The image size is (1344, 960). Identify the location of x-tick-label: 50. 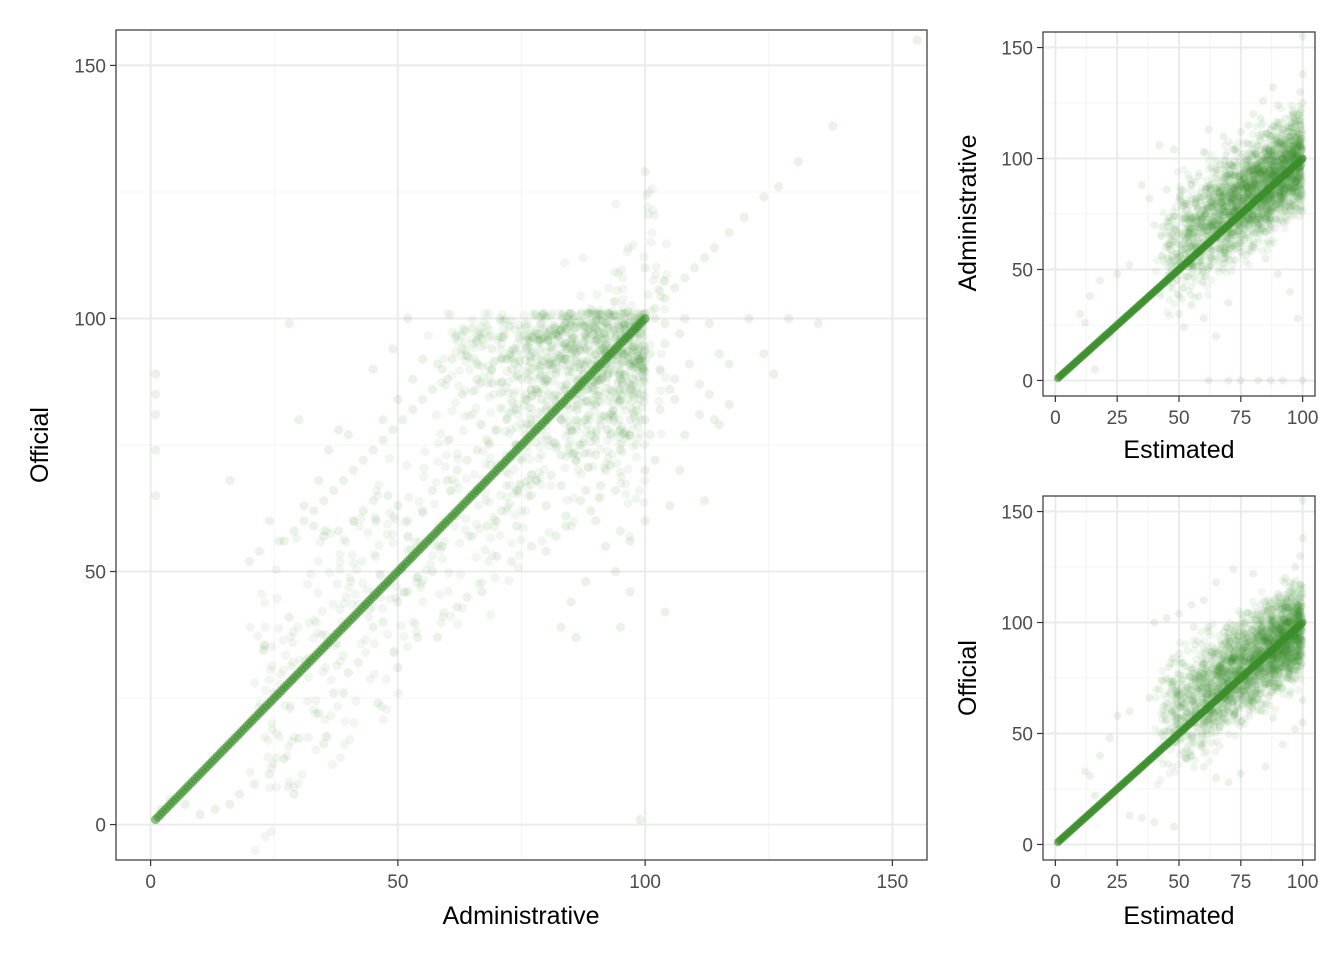
(1178, 418).